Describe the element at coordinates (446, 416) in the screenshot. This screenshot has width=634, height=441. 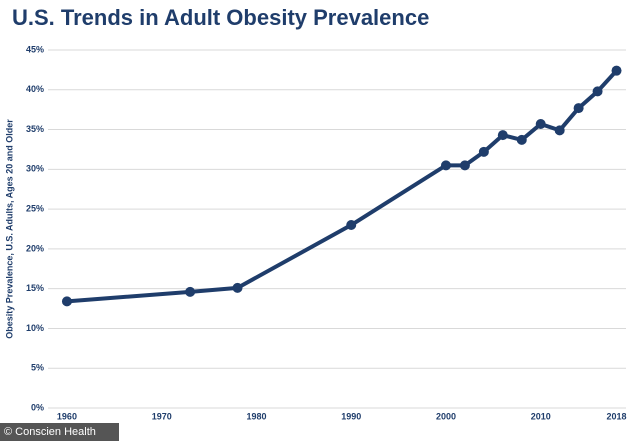
I see `x-tick-label: 2000` at that location.